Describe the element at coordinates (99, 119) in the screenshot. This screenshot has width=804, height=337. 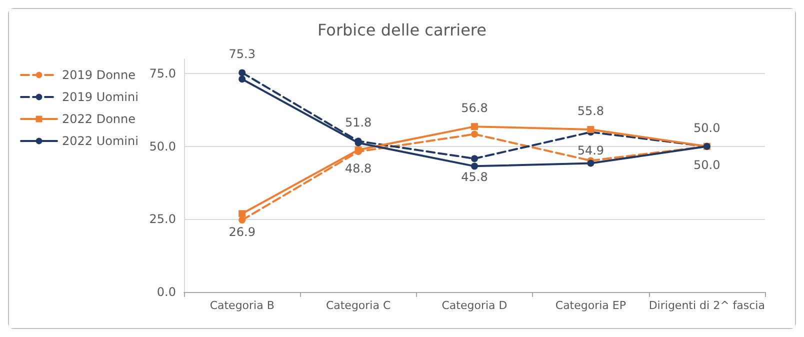
I see `legend-label: 2022 Donne` at that location.